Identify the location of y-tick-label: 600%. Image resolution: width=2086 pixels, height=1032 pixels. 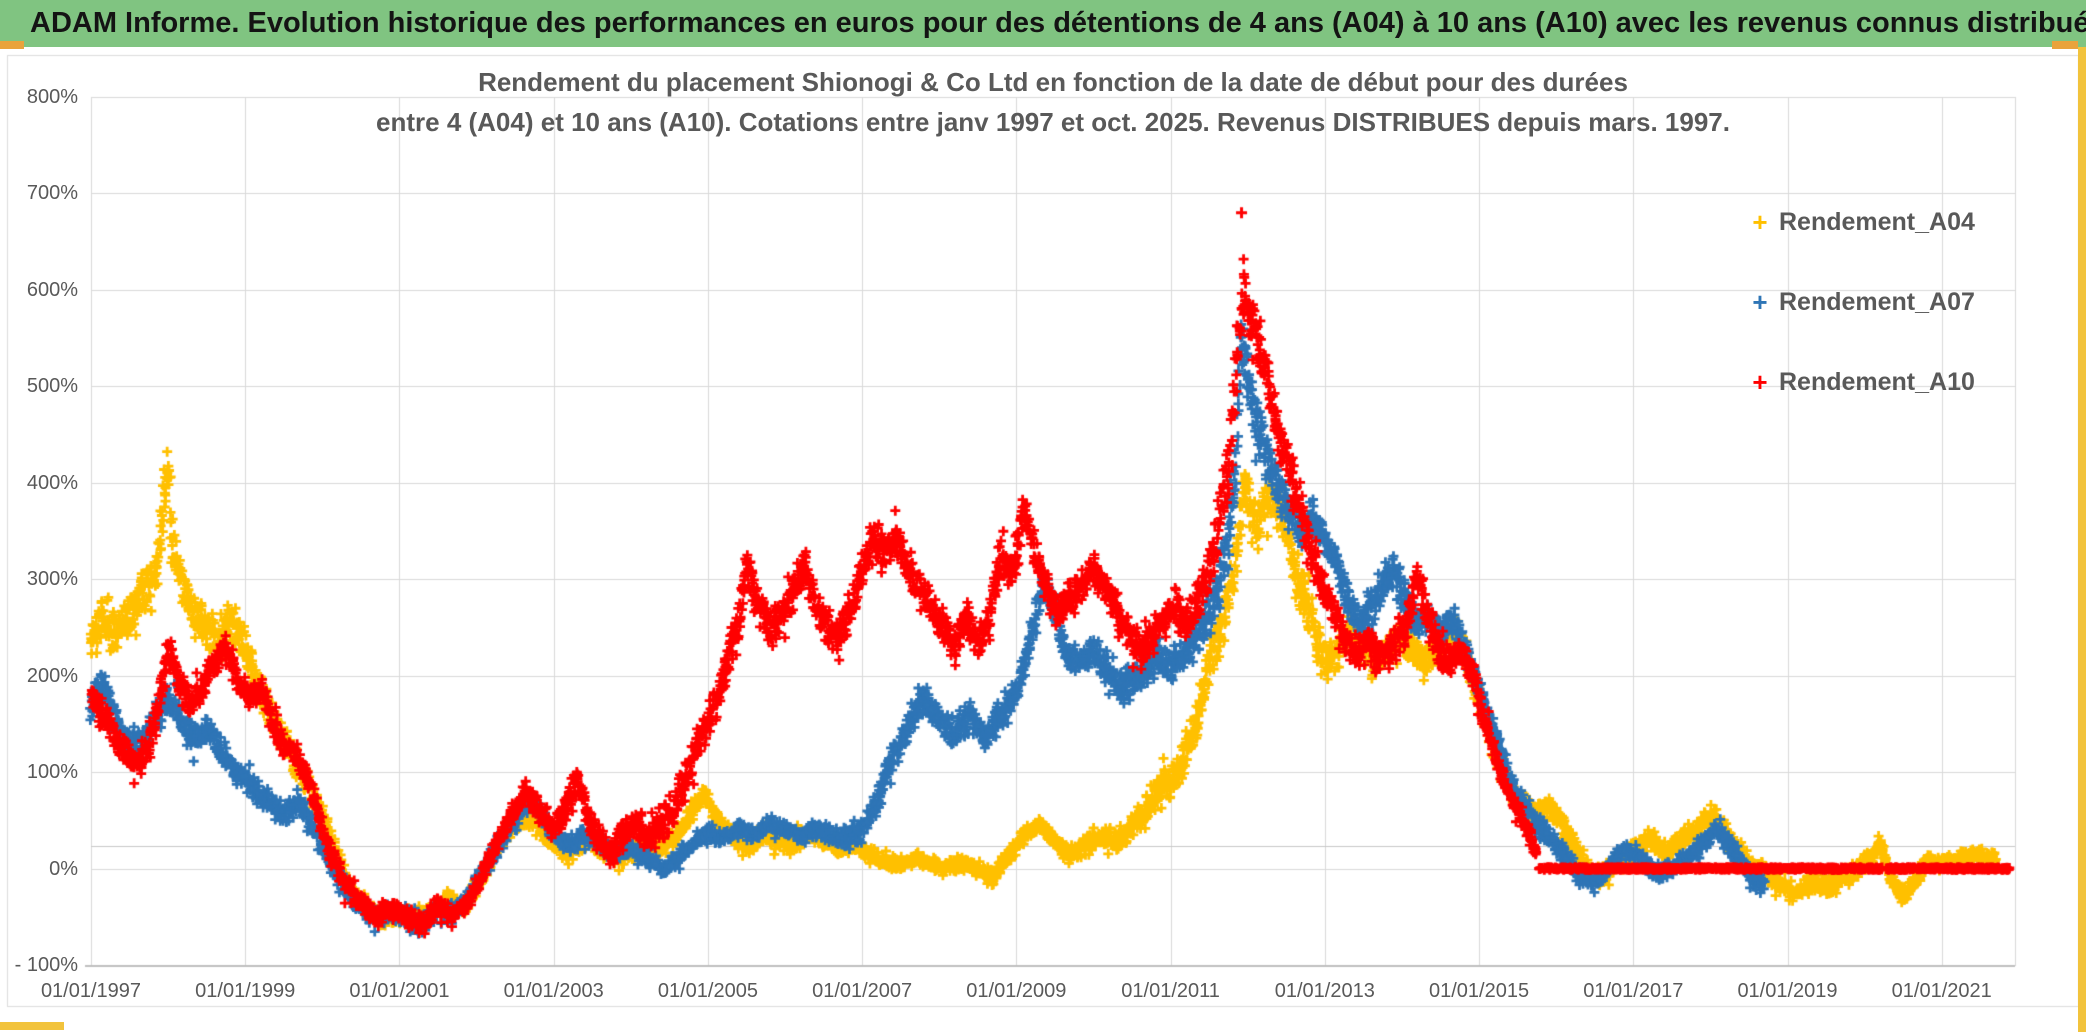
(52, 289).